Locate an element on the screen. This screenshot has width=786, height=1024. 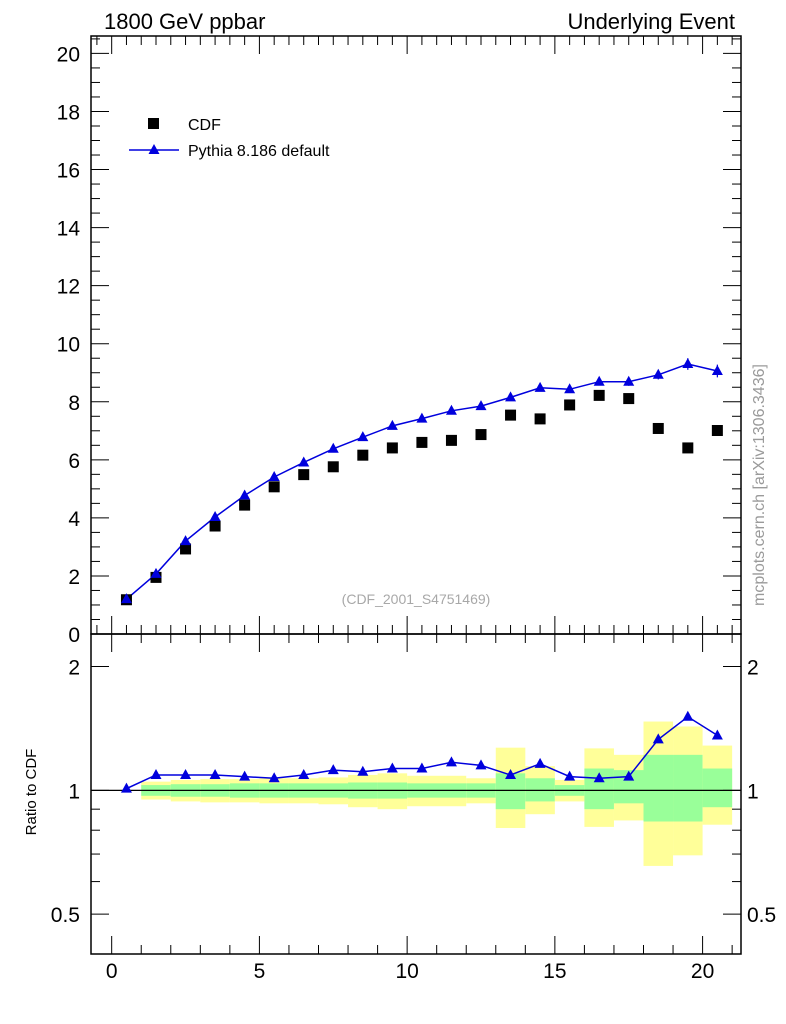
ratio-x-tick-labels: 0 5 10 15 20 is located at coordinates (410, 971).